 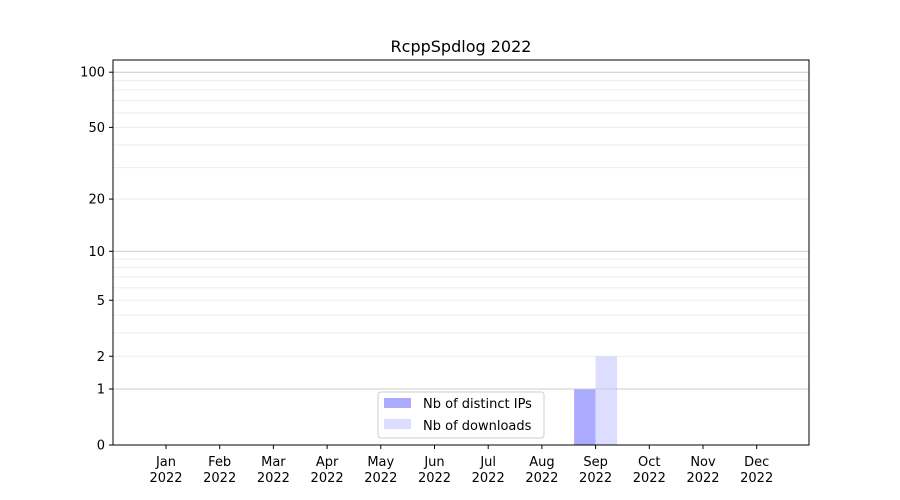 What do you see at coordinates (273, 470) in the screenshot?
I see `x-tick-label: Mar 2022` at bounding box center [273, 470].